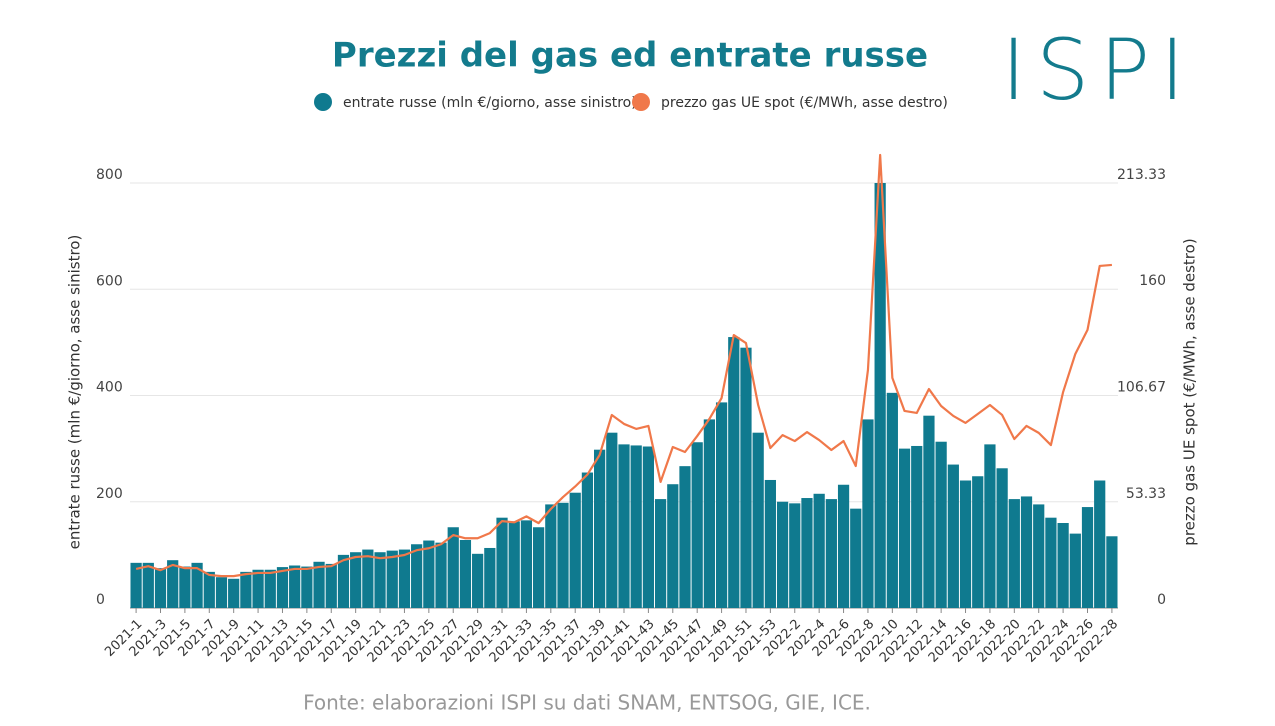 The width and height of the screenshot is (1275, 726). Describe the element at coordinates (1146, 494) in the screenshot. I see `y2-tick-label: 53.33` at that location.